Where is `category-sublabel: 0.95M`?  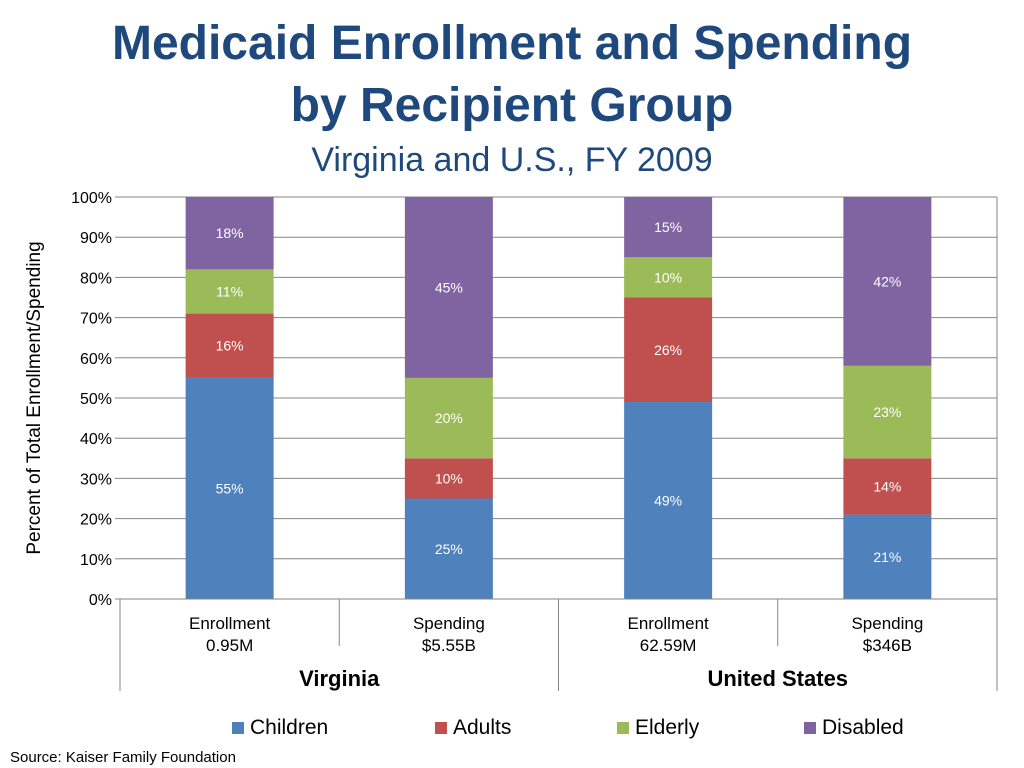
category-sublabel: 0.95M is located at coordinates (229, 645).